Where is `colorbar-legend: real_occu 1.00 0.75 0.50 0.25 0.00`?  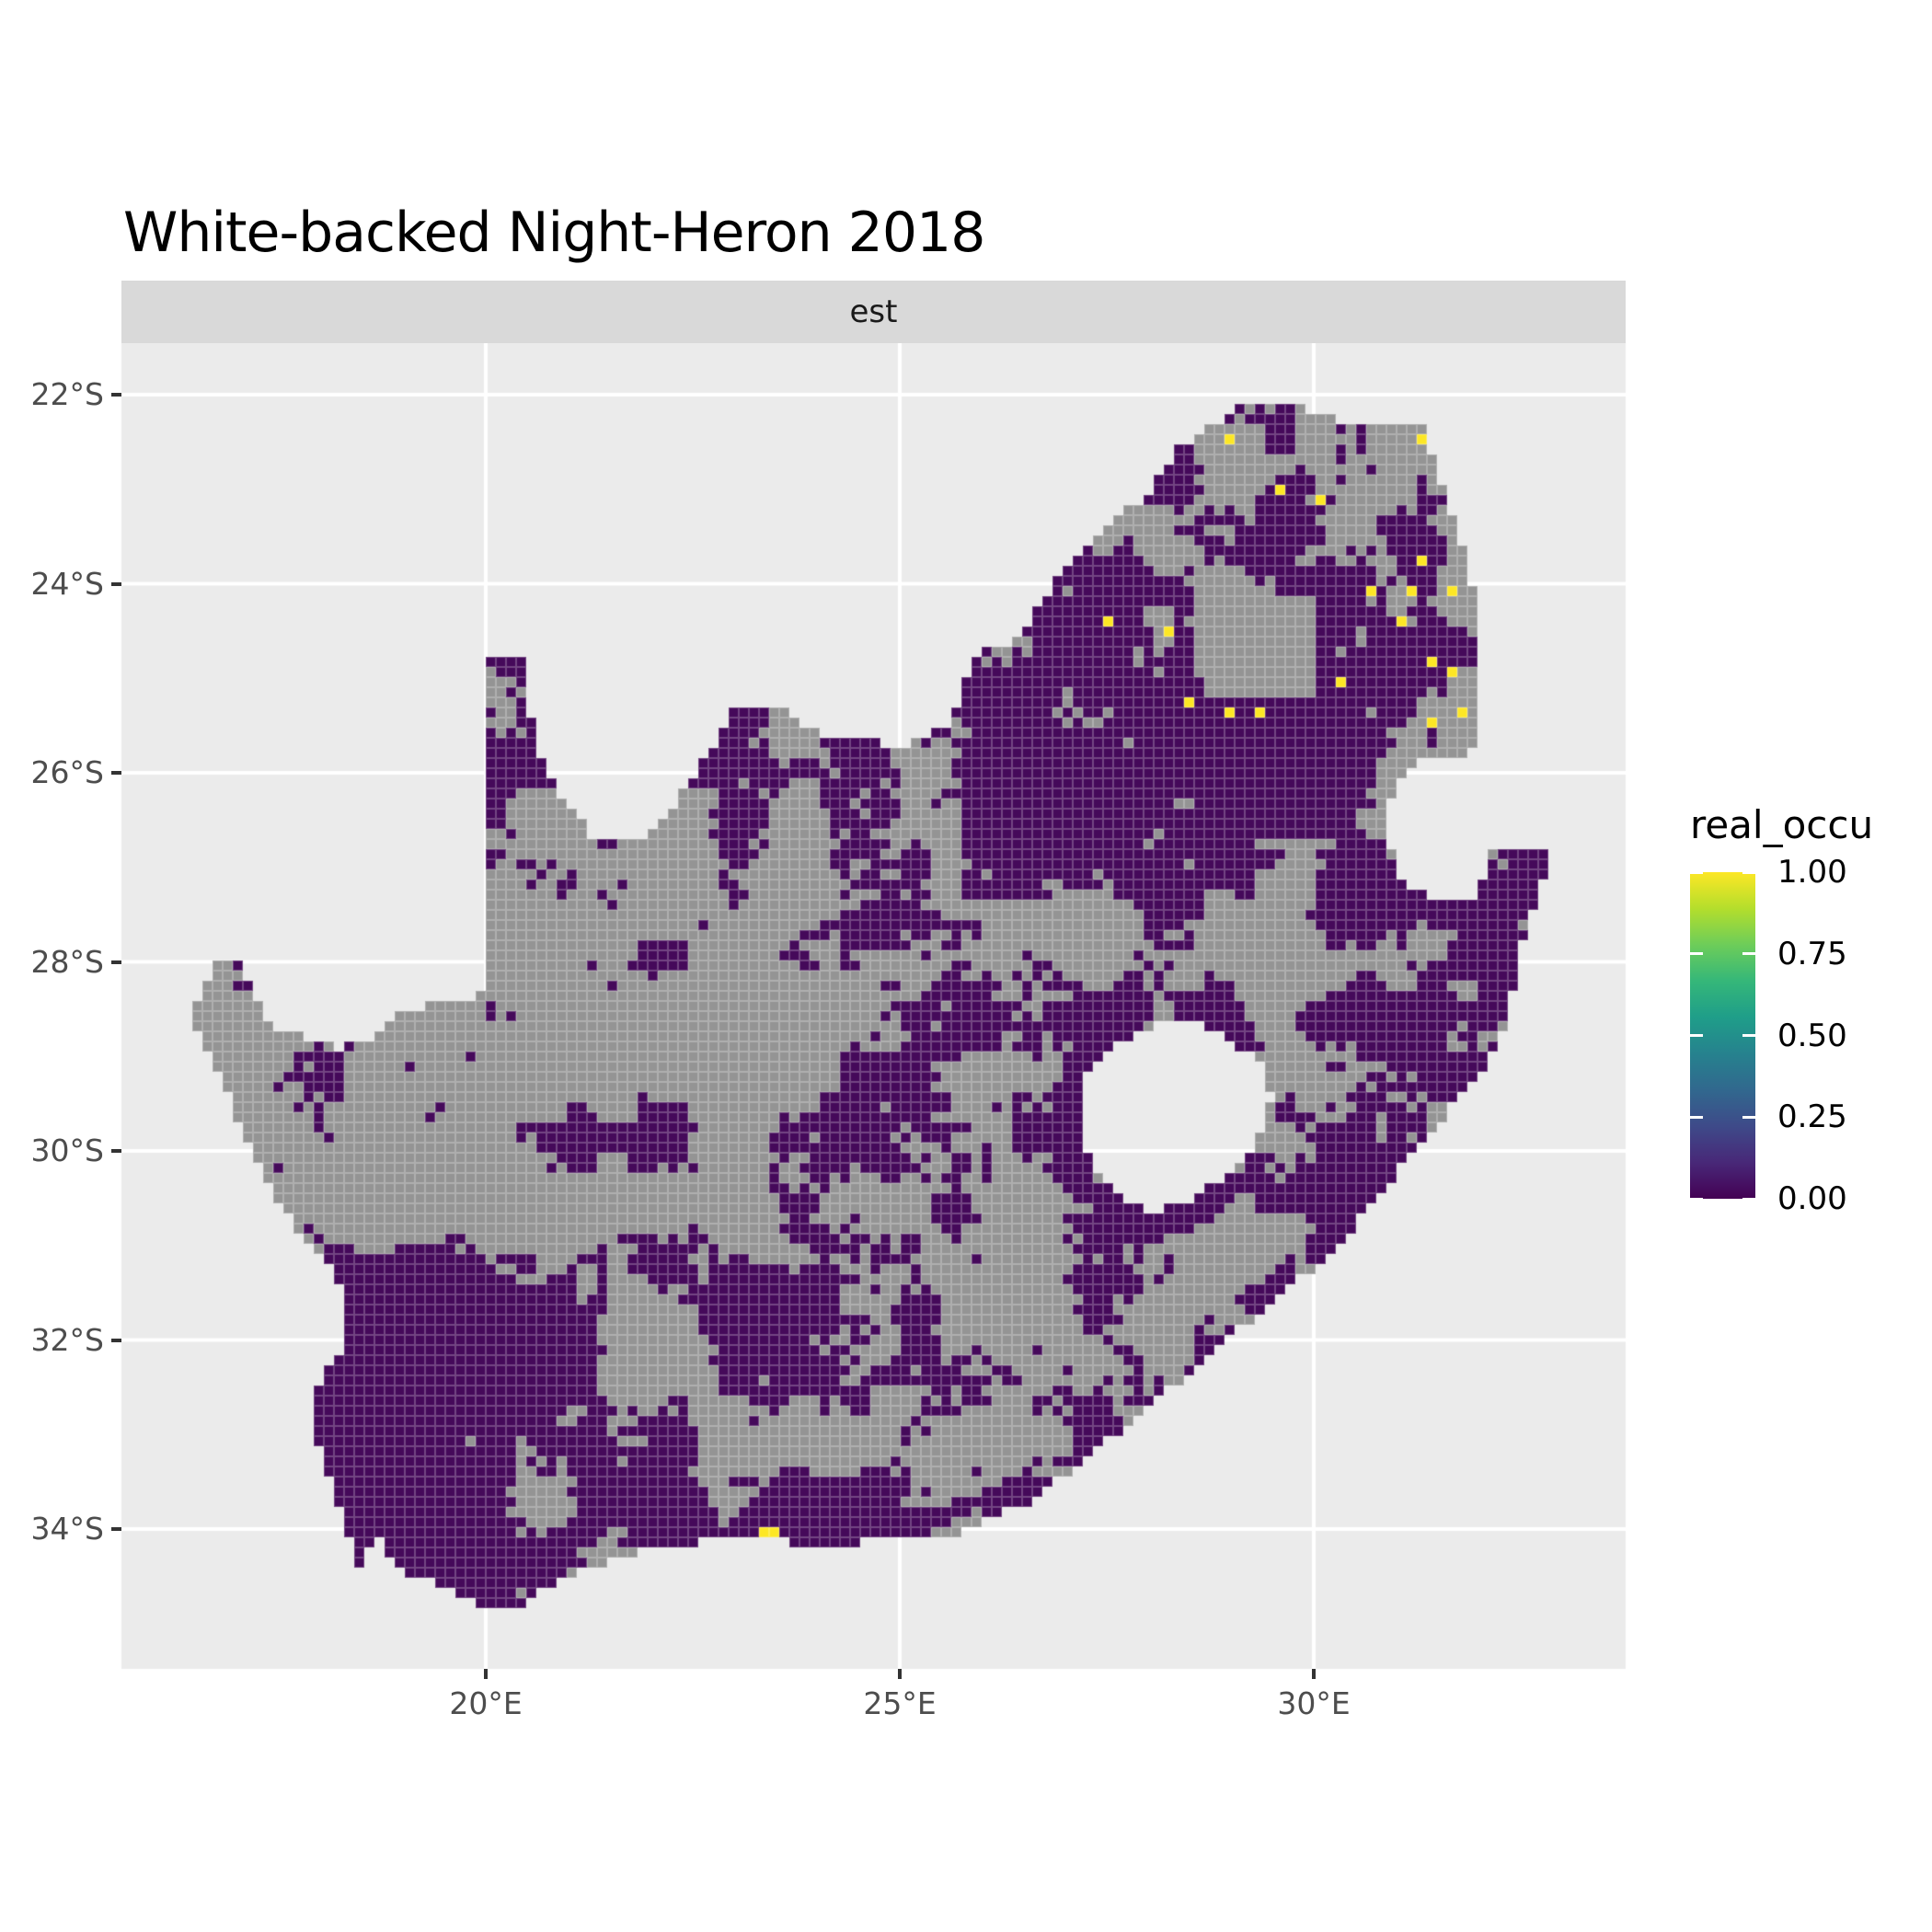
colorbar-legend: real_occu 1.00 0.75 0.50 0.25 0.00 is located at coordinates (1807, 1018).